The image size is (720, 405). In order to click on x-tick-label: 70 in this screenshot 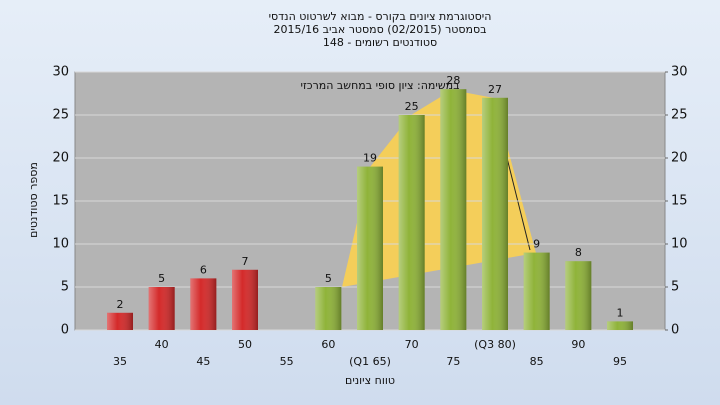, I will do `click(412, 344)`.